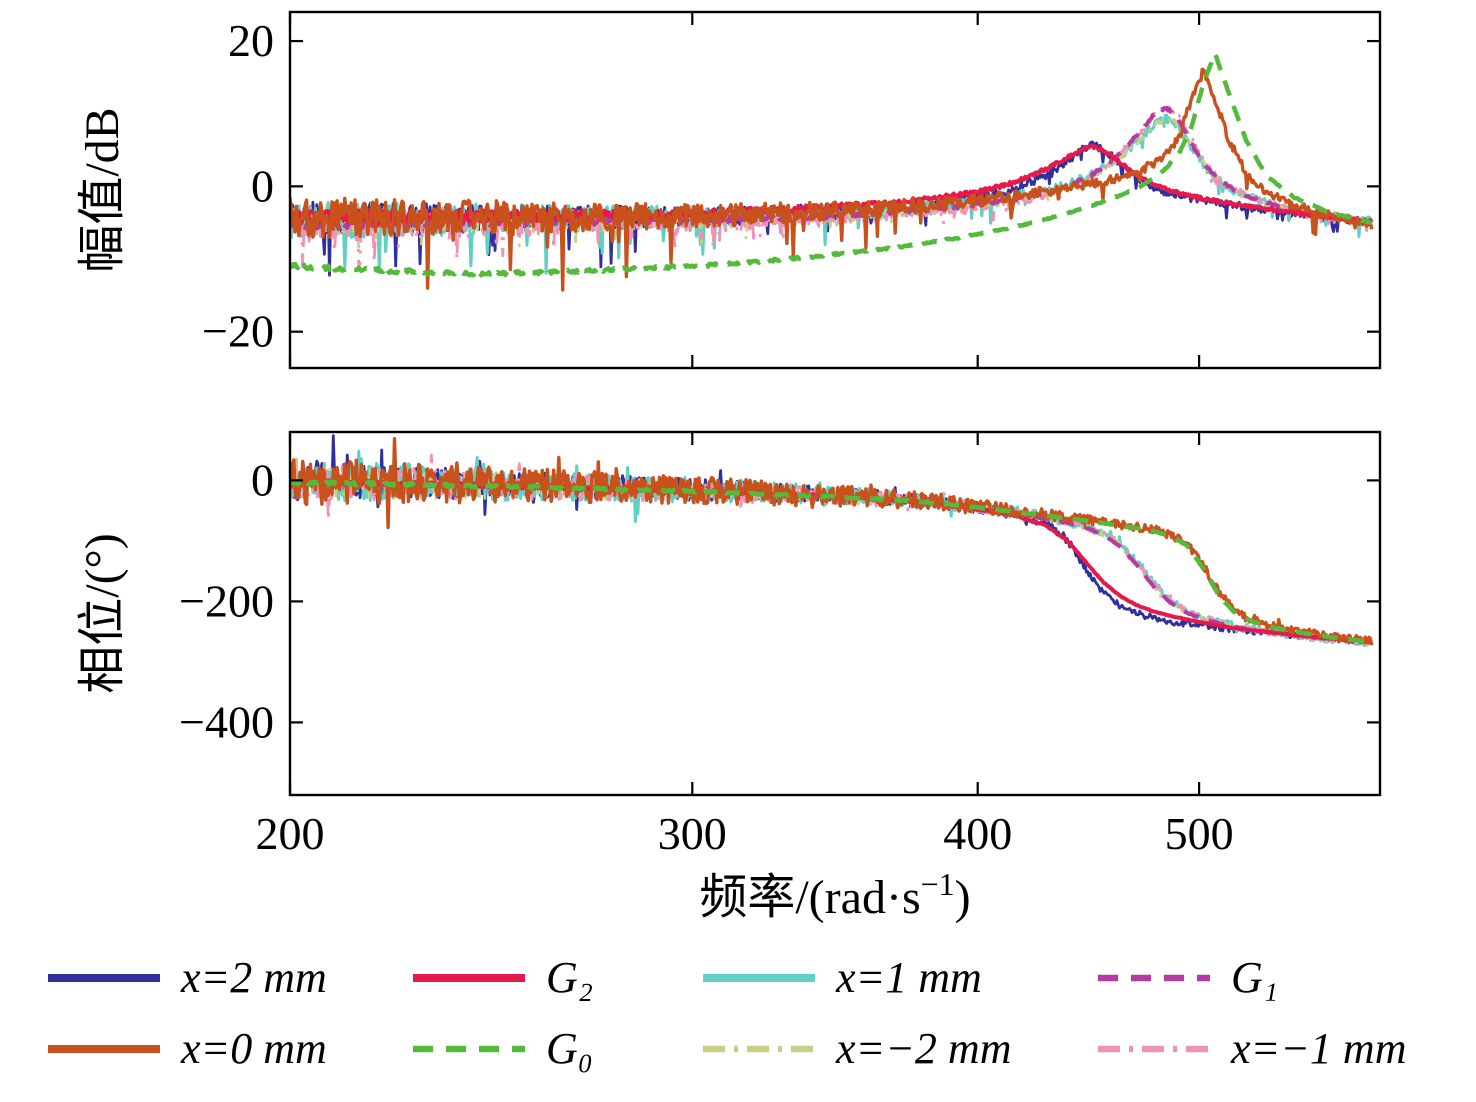  I want to click on legend-line-g0, so click(469, 1048).